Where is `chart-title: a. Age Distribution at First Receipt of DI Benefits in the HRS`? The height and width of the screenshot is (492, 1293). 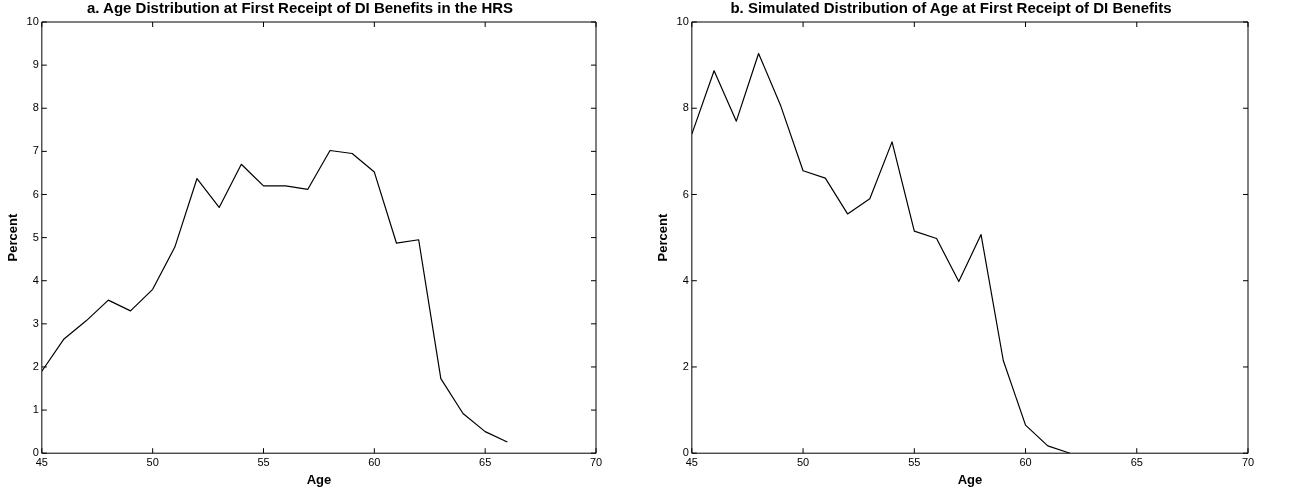 chart-title: a. Age Distribution at First Receipt of DI Benefits in the HRS is located at coordinates (300, 8).